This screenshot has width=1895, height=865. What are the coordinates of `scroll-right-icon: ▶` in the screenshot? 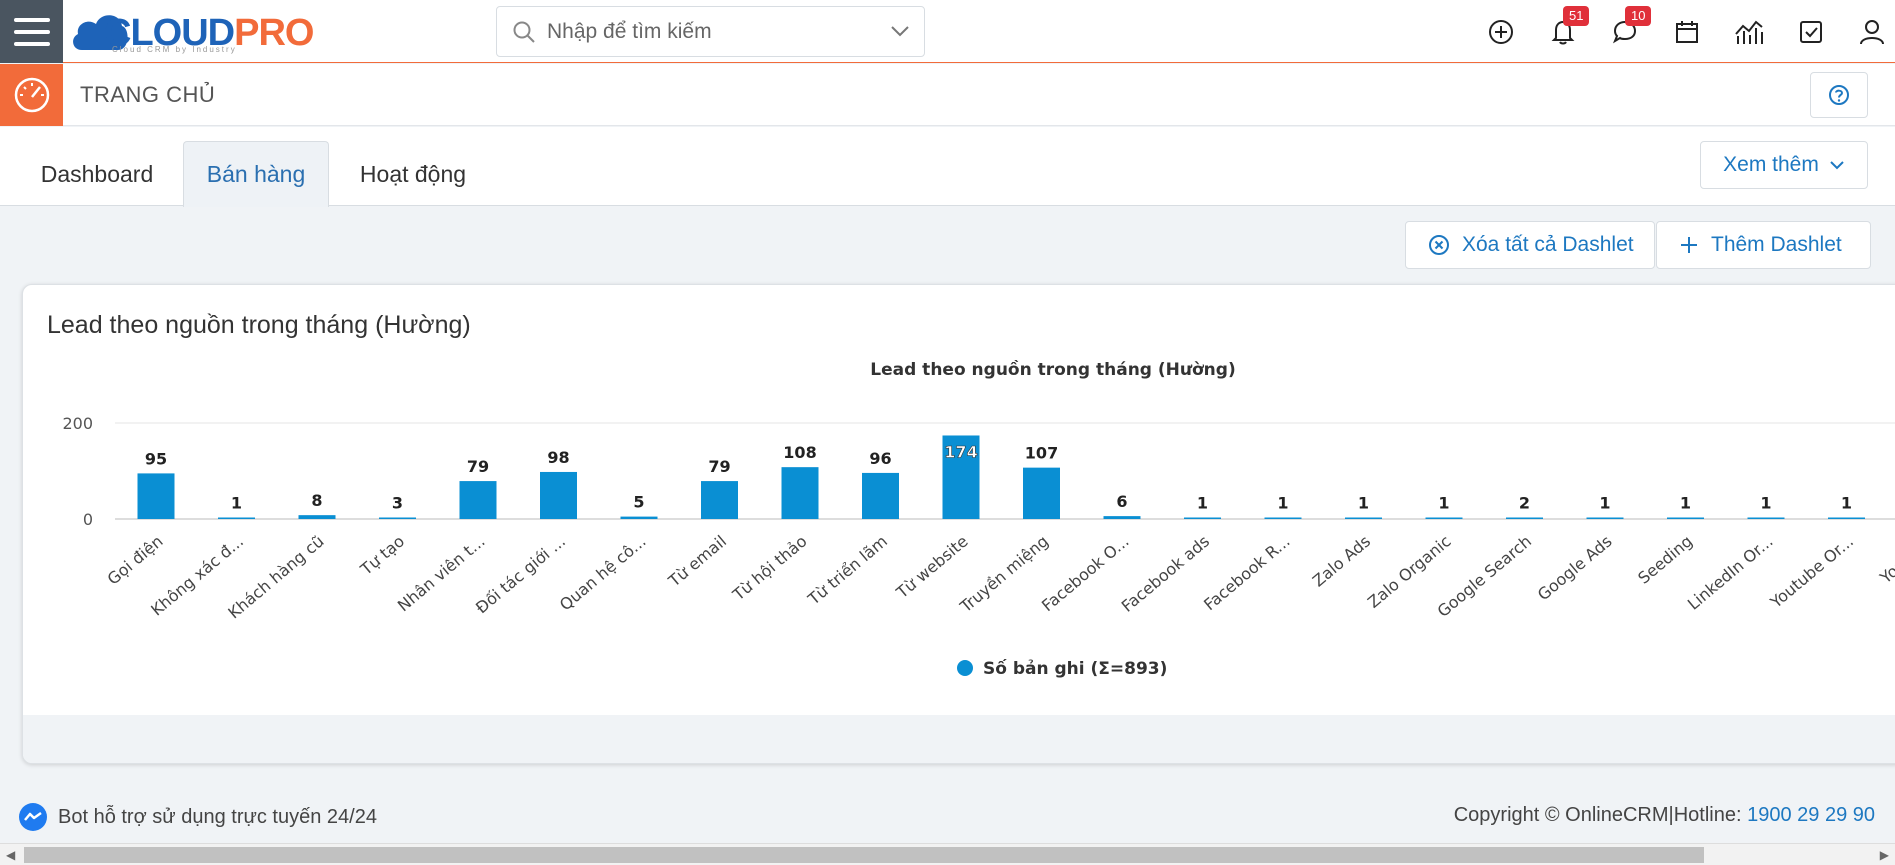 It's located at (1884, 855).